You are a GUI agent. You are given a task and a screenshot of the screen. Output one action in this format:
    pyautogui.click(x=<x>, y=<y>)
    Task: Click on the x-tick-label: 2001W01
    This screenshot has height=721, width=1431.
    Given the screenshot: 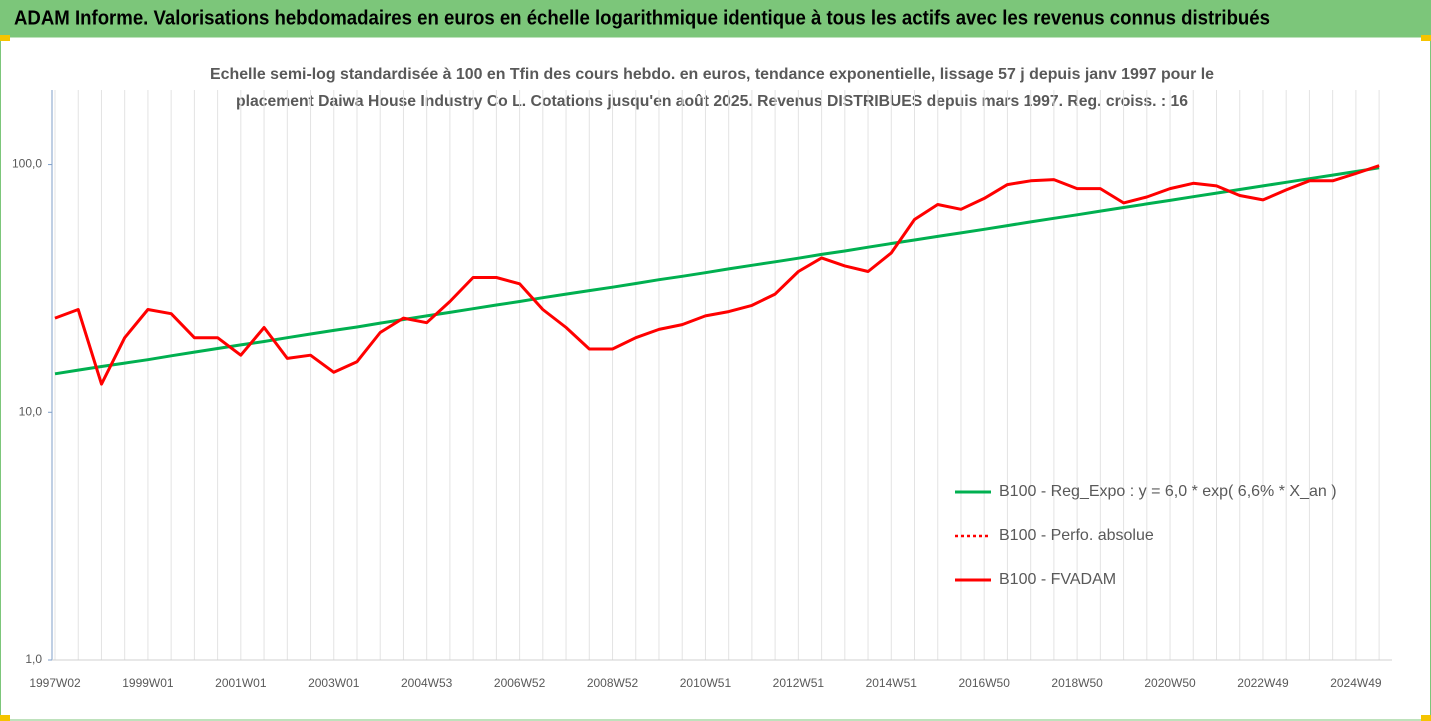 What is the action you would take?
    pyautogui.click(x=241, y=683)
    